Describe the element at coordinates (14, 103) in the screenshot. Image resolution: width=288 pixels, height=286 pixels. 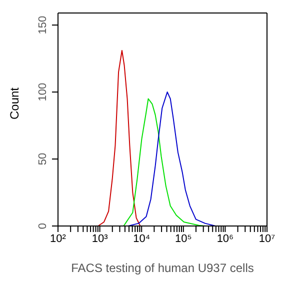
I see `y-axis-title: Count` at that location.